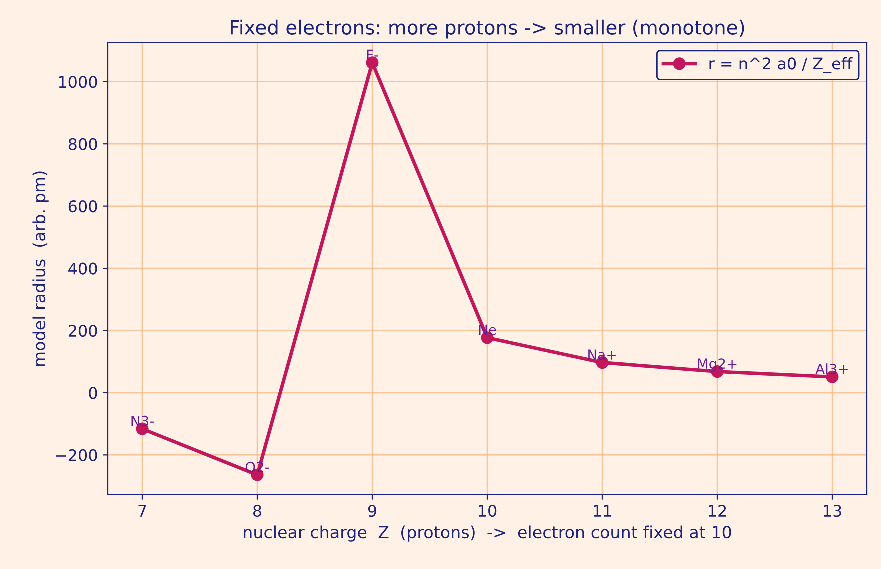  Describe the element at coordinates (717, 511) in the screenshot. I see `x-tick-label: 12` at that location.